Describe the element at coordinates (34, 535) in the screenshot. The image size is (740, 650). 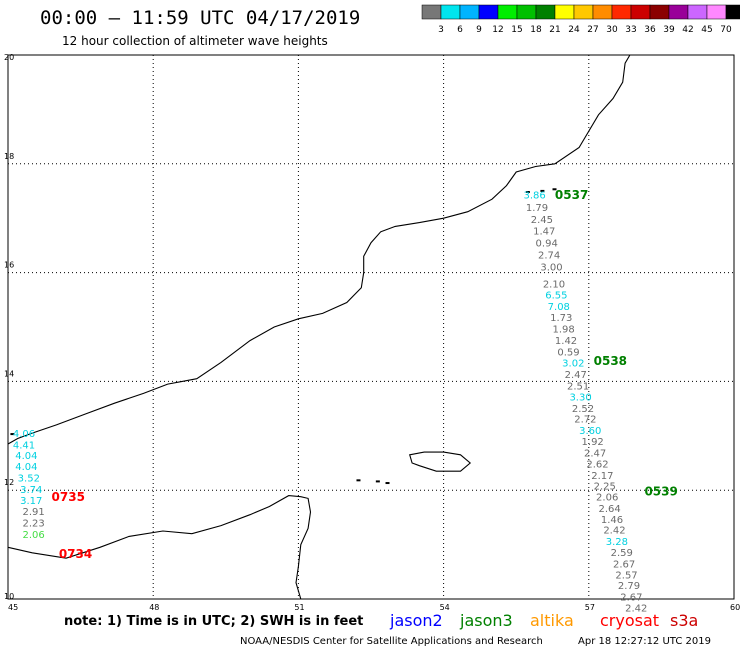
I see `cryosat-wave-height: 2.06` at that location.